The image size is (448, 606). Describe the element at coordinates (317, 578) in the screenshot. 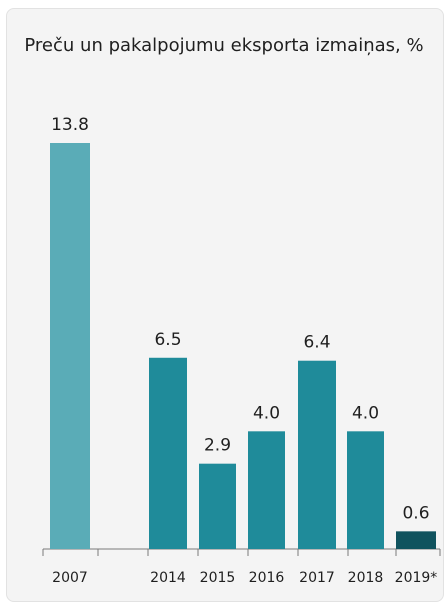

I see `x-tick-label: 2017` at that location.